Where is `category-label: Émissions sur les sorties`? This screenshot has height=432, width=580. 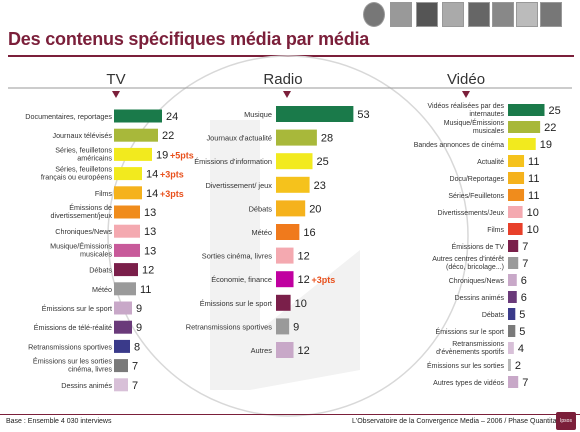
category-label: Émissions sur les sorties is located at coordinates (466, 365).